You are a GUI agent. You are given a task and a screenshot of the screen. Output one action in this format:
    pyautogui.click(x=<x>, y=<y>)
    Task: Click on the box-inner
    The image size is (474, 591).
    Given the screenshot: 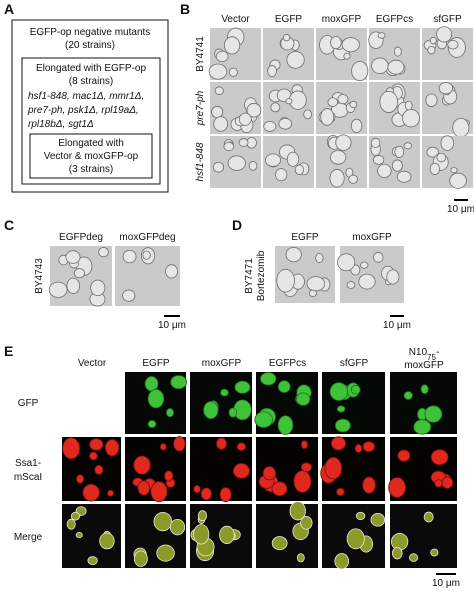 What is the action you would take?
    pyautogui.click(x=91, y=156)
    